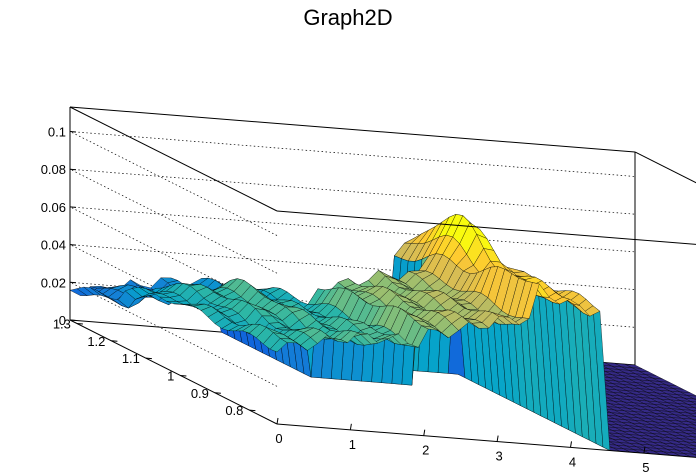 The height and width of the screenshot is (472, 696). I want to click on y-tick-label: 1.2, so click(96, 341).